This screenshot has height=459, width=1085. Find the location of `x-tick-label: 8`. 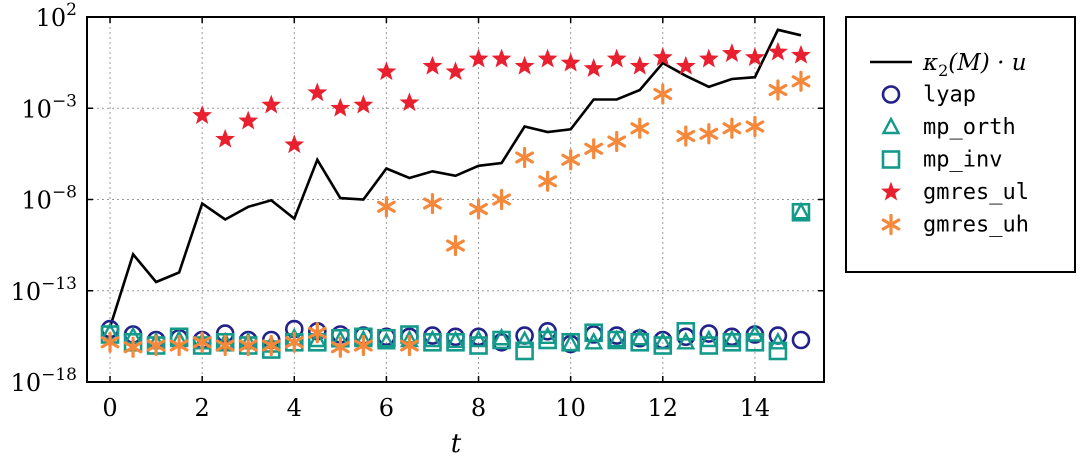

x-tick-label: 8 is located at coordinates (478, 408).